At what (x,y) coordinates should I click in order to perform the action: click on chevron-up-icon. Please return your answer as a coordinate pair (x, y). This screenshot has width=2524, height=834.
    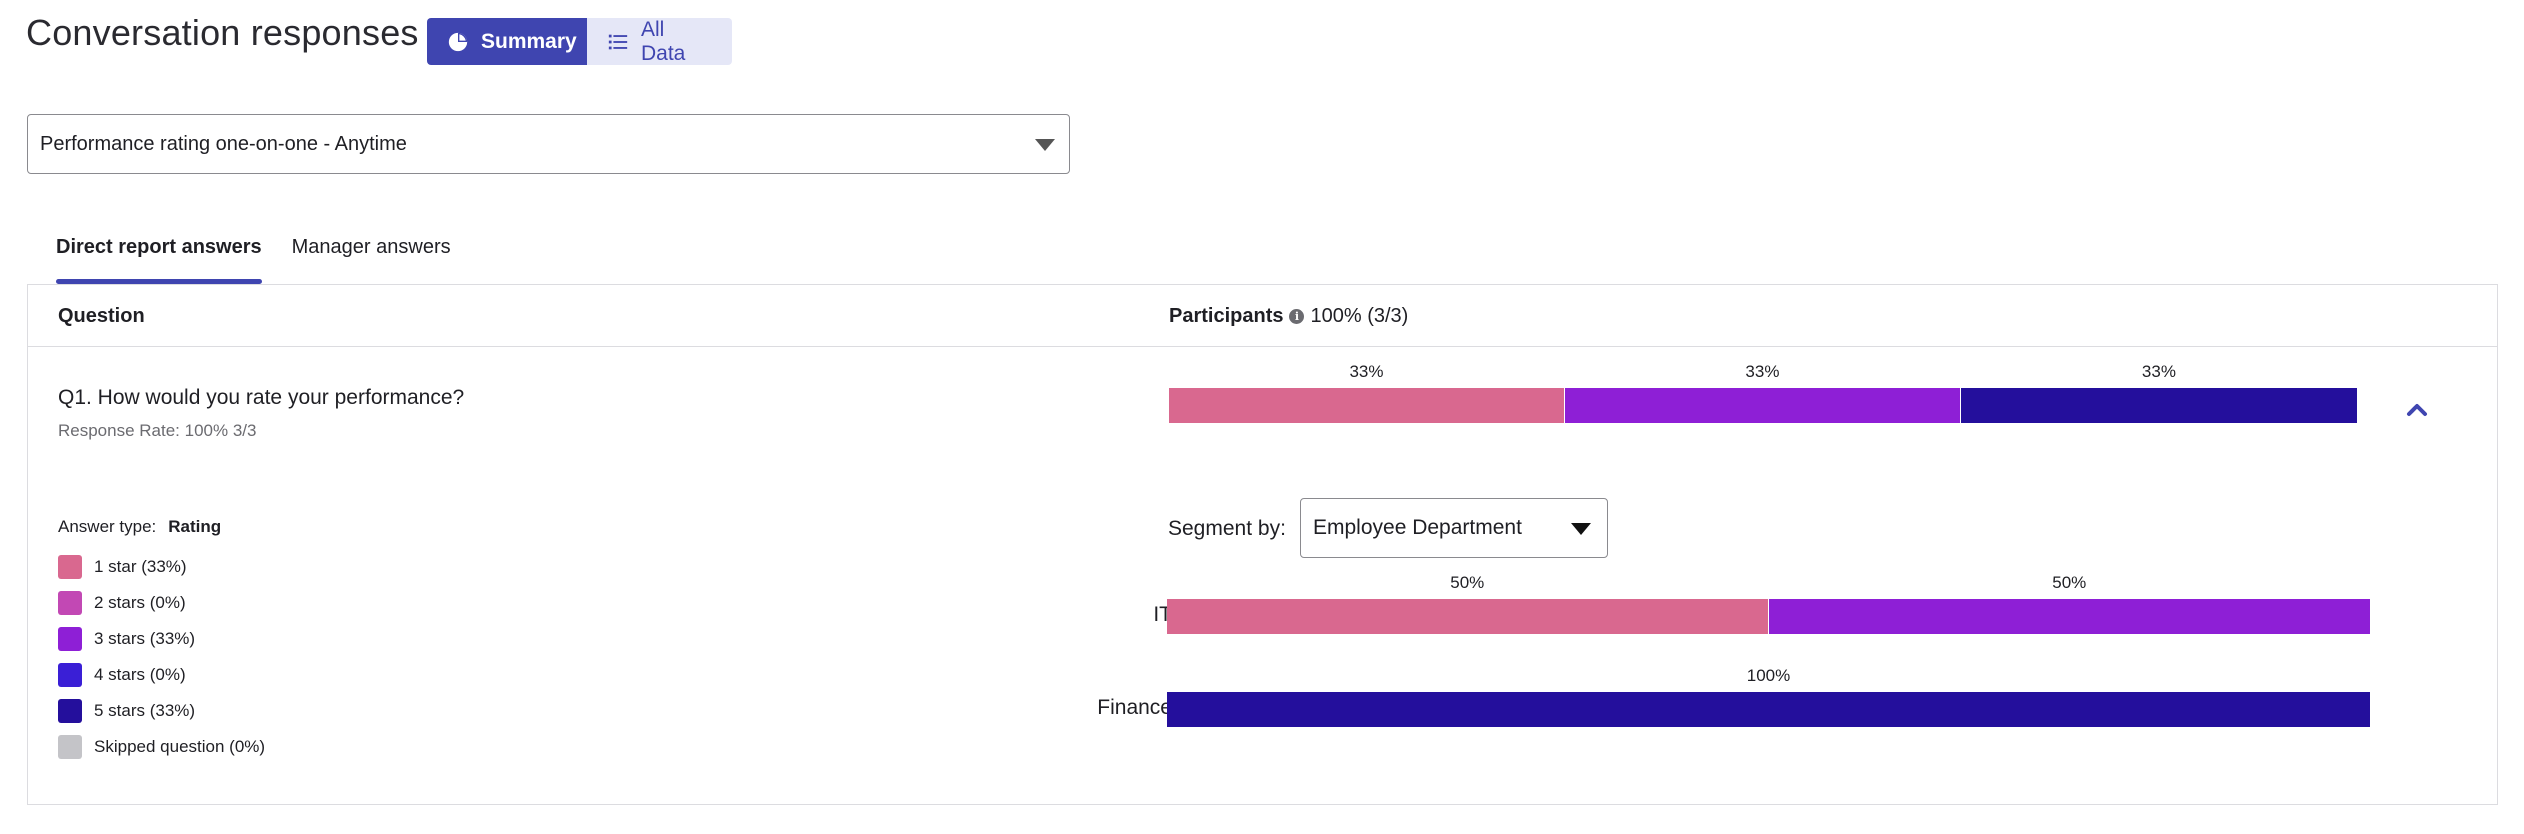
    Looking at the image, I should click on (2417, 410).